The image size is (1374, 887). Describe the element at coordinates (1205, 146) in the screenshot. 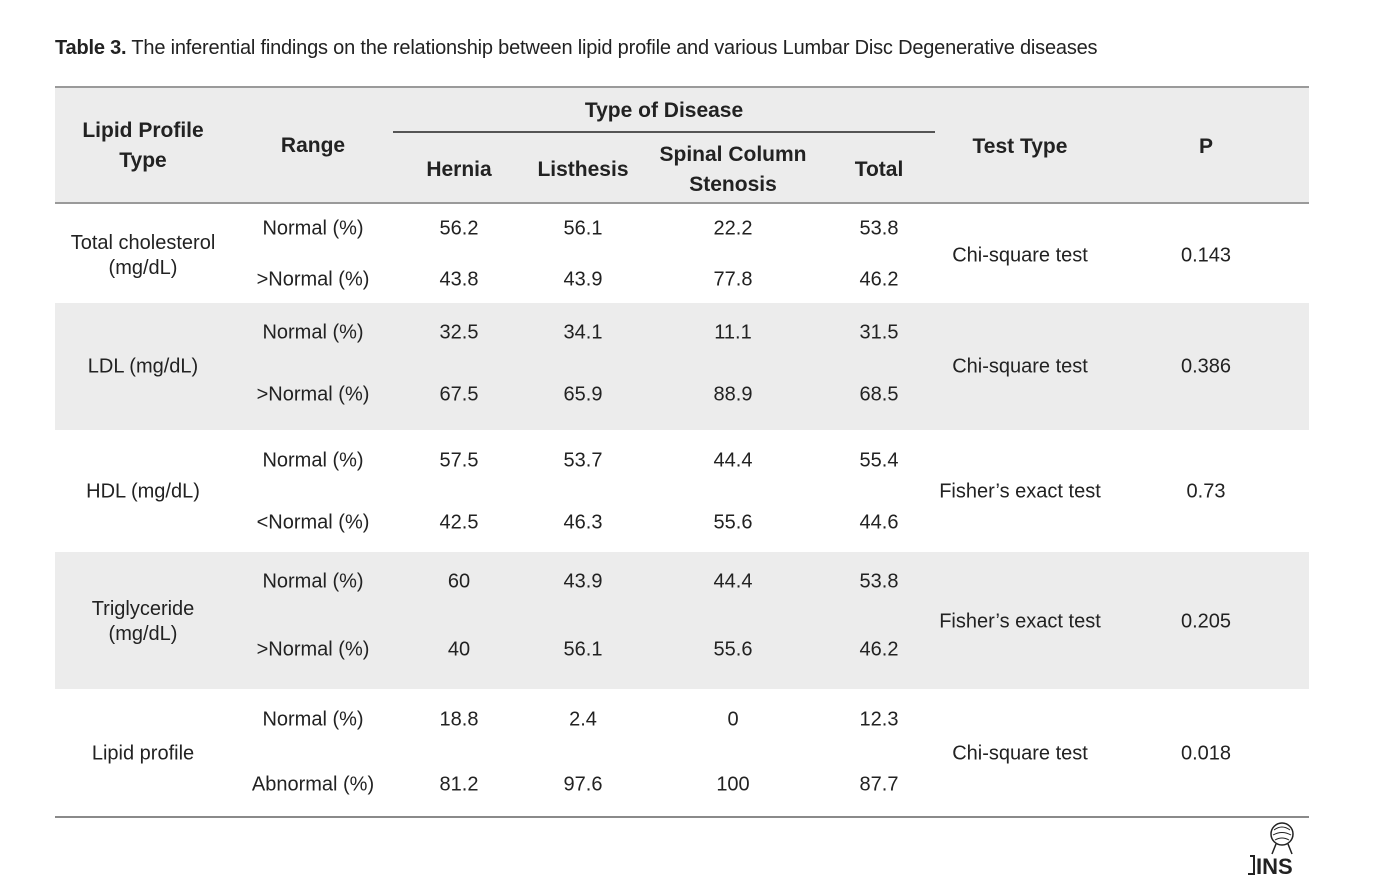

I see `header-p: P` at that location.